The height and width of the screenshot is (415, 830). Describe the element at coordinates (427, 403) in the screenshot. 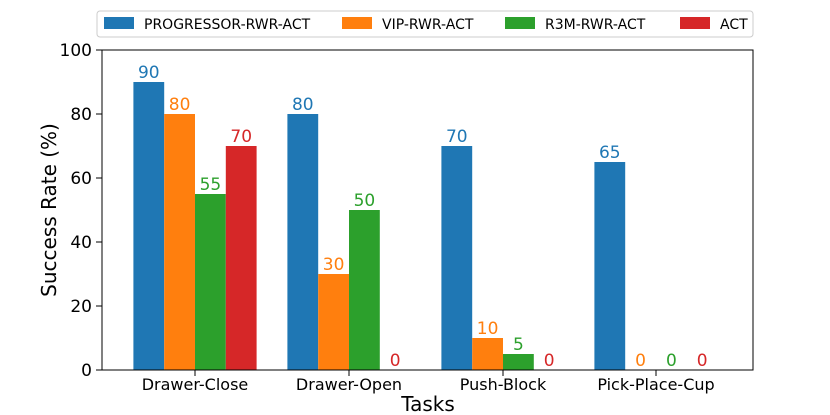

I see `x-axis-label: Tasks` at that location.